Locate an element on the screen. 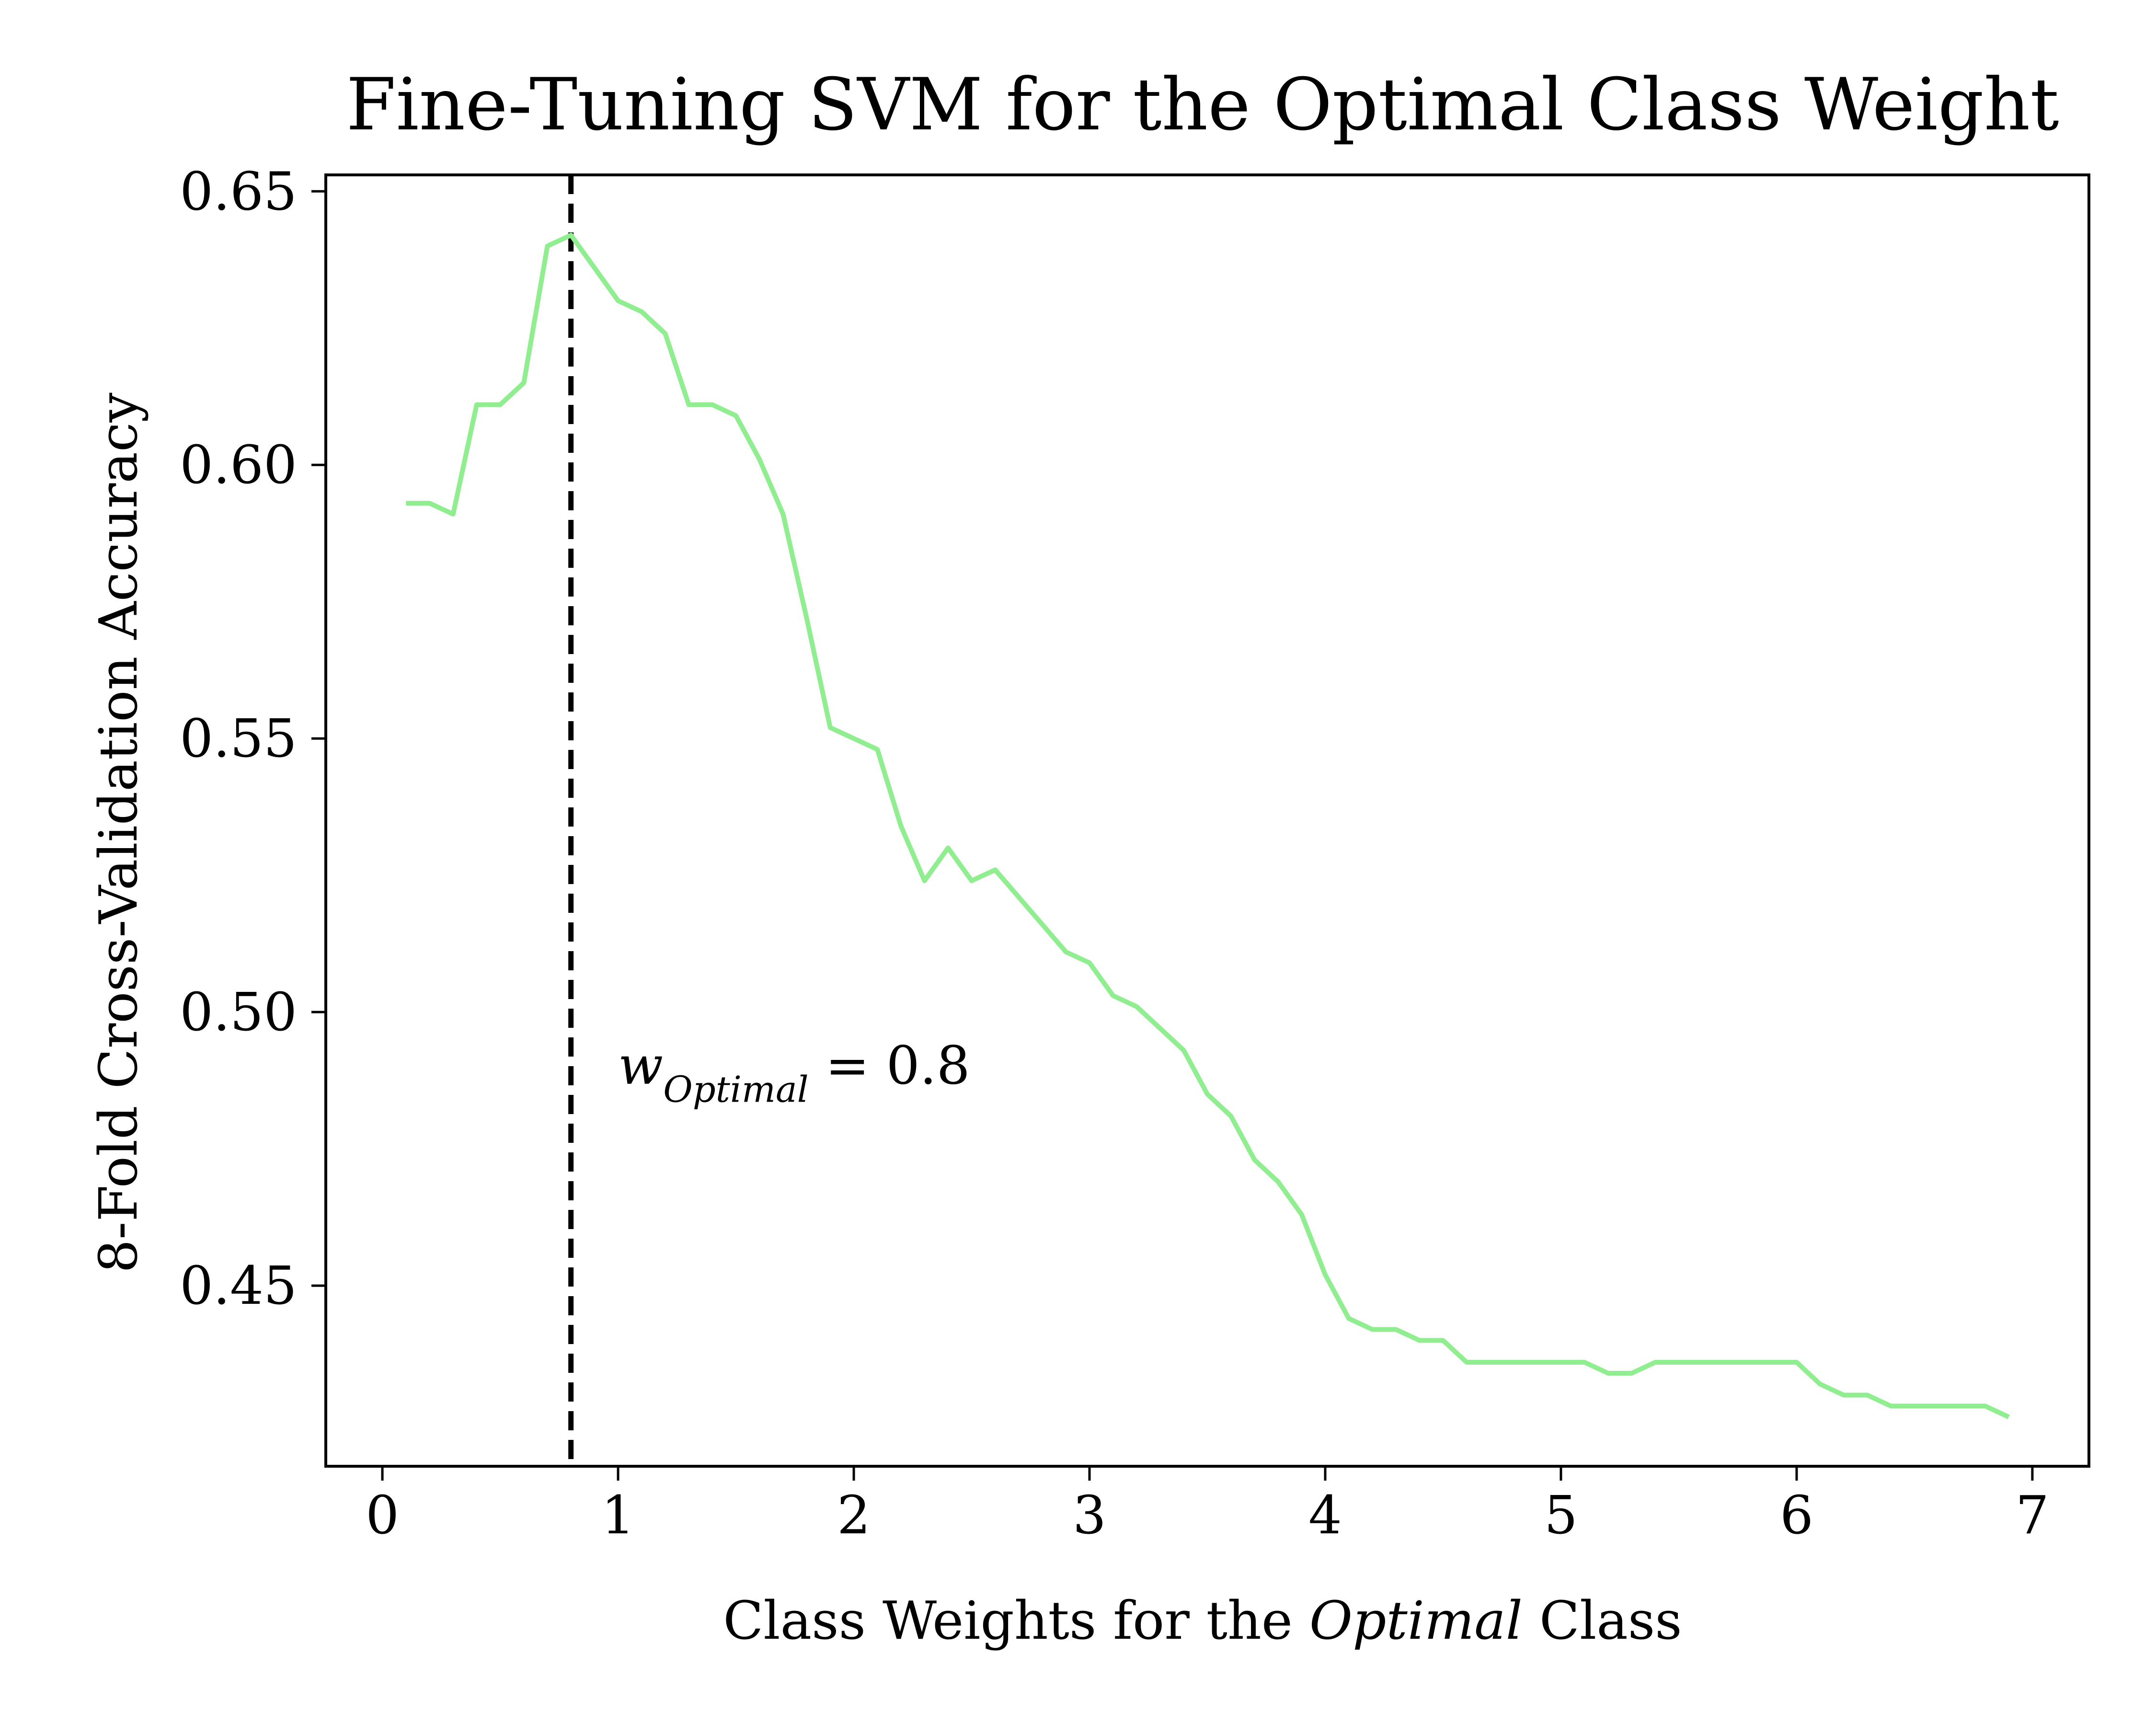  x-axis-label: Class Weights for the Optimal Class is located at coordinates (1202, 1621).